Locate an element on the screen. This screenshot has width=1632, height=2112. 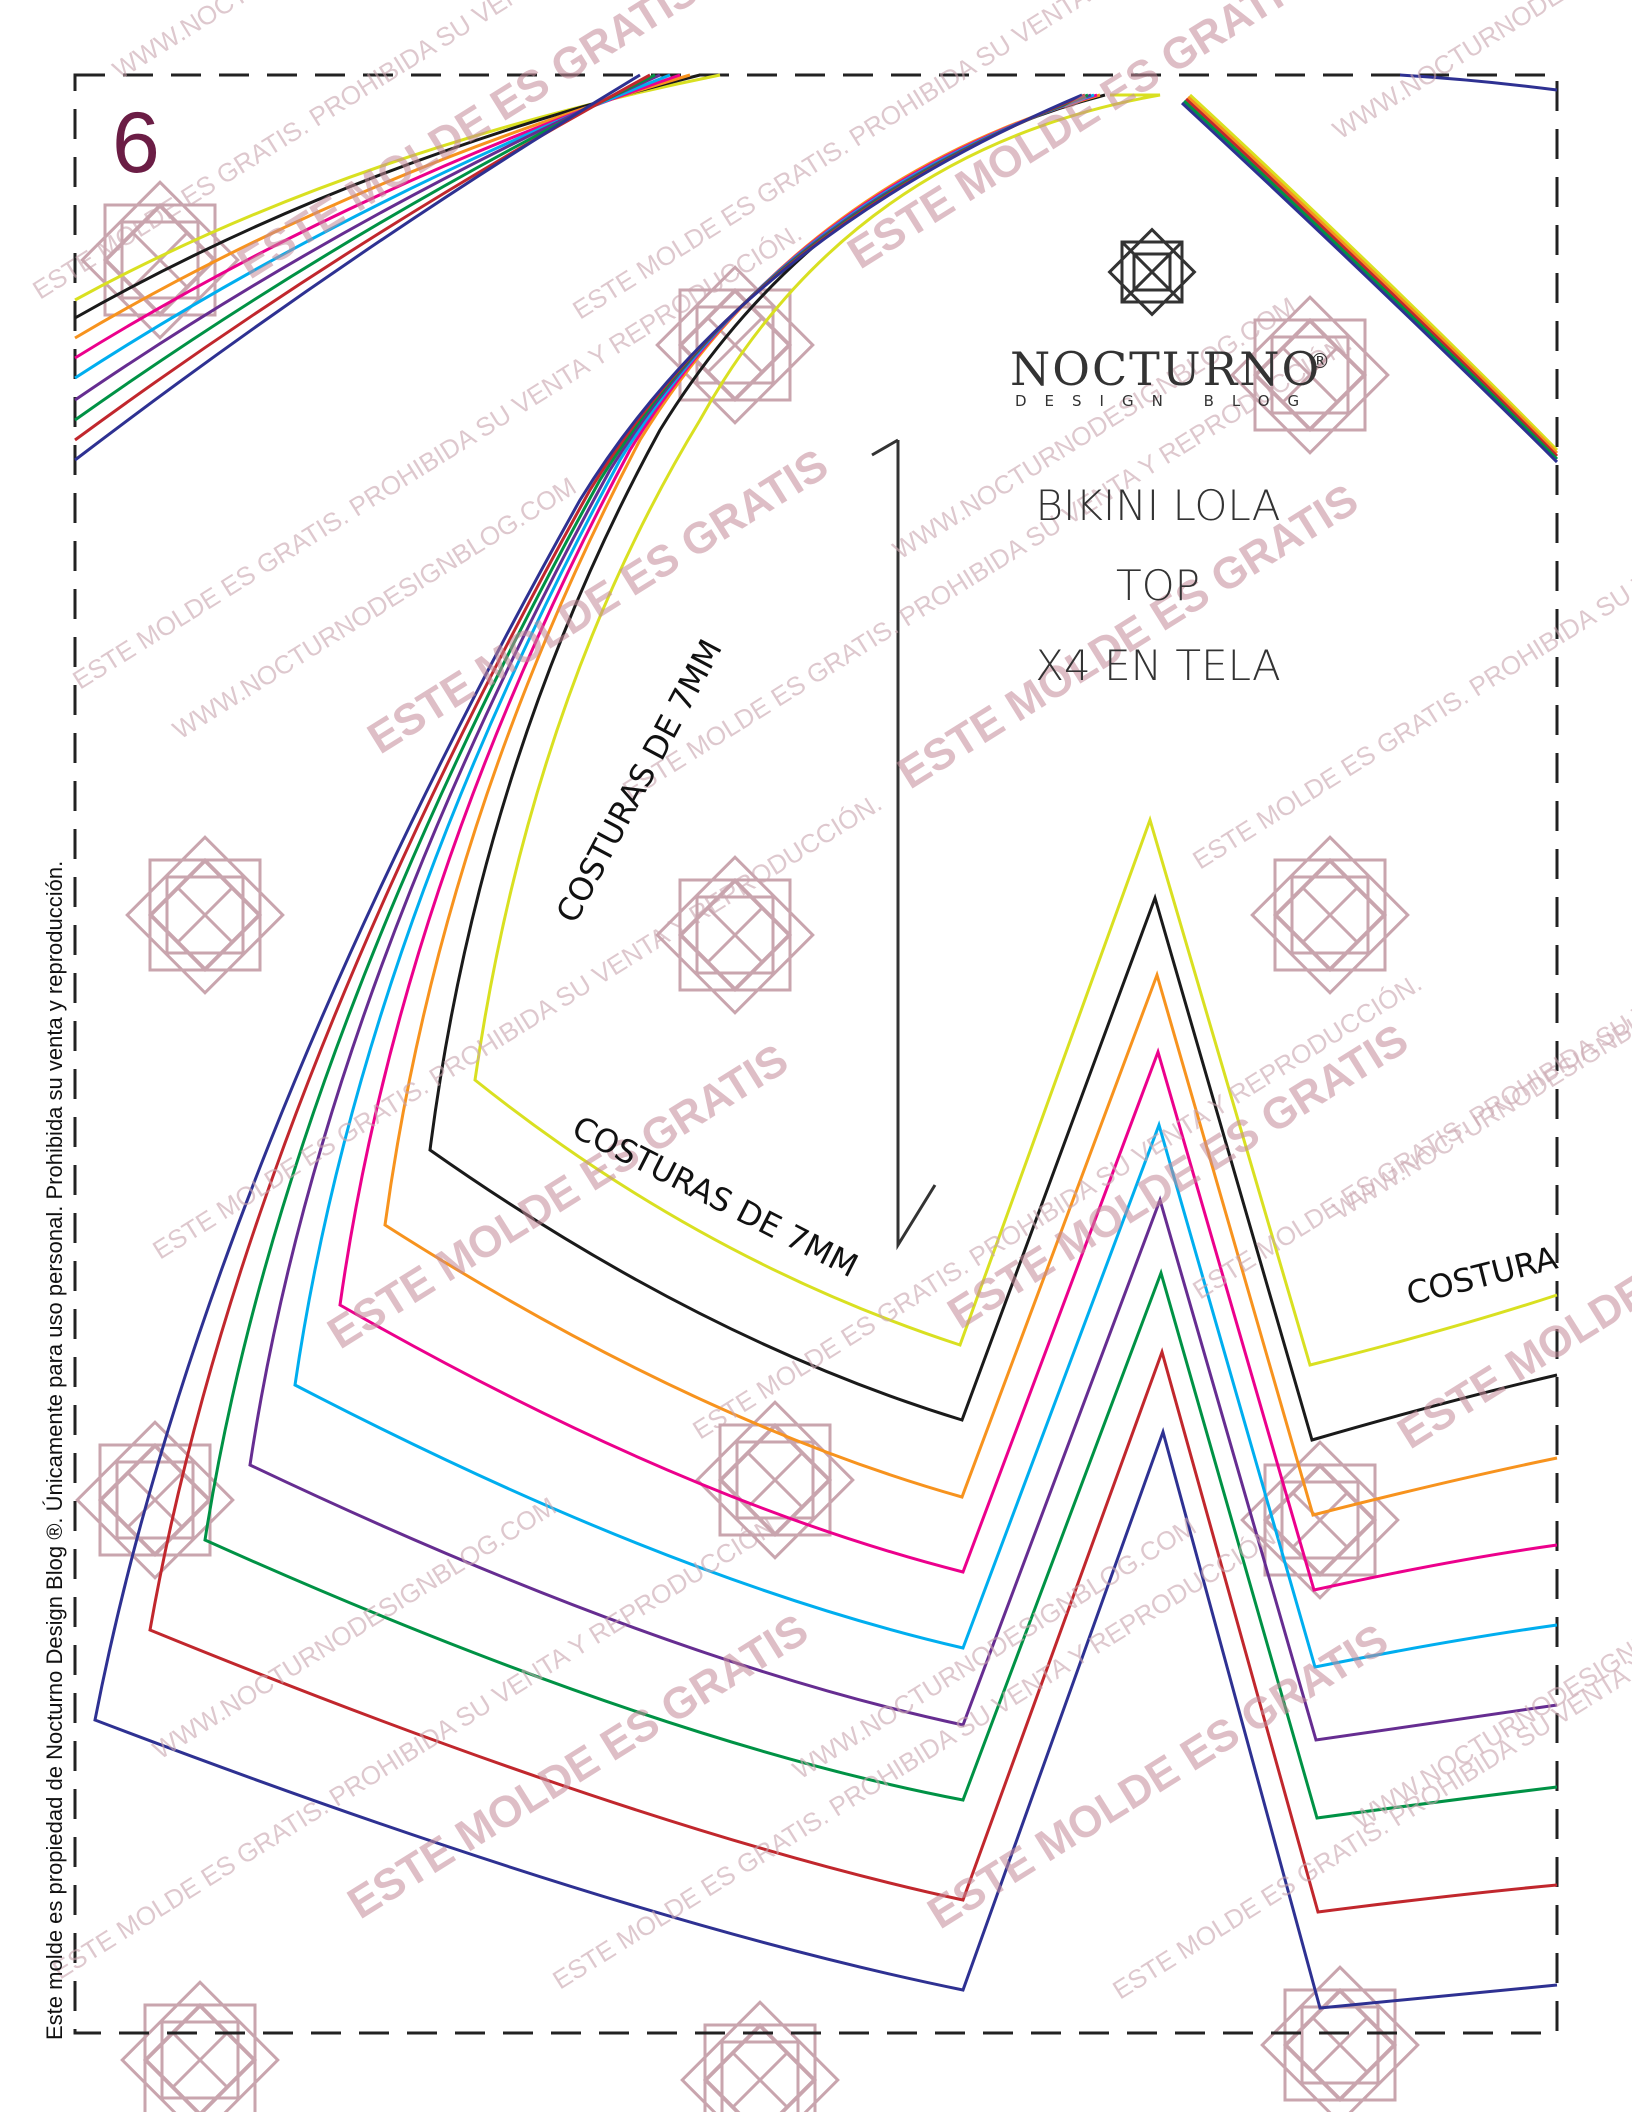
page-number: 6 is located at coordinates (136, 143).